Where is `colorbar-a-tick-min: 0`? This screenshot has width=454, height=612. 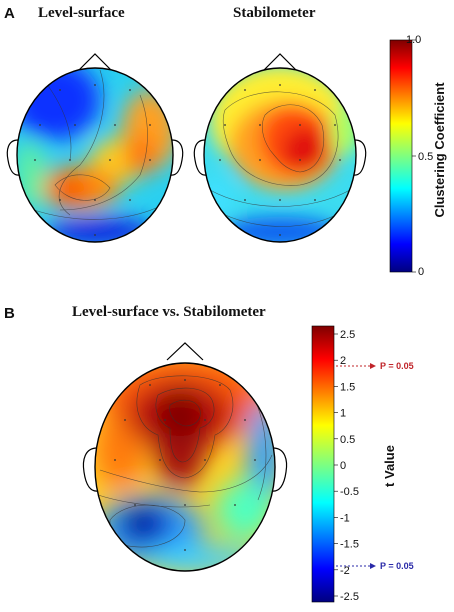 colorbar-a-tick-min: 0 is located at coordinates (421, 272).